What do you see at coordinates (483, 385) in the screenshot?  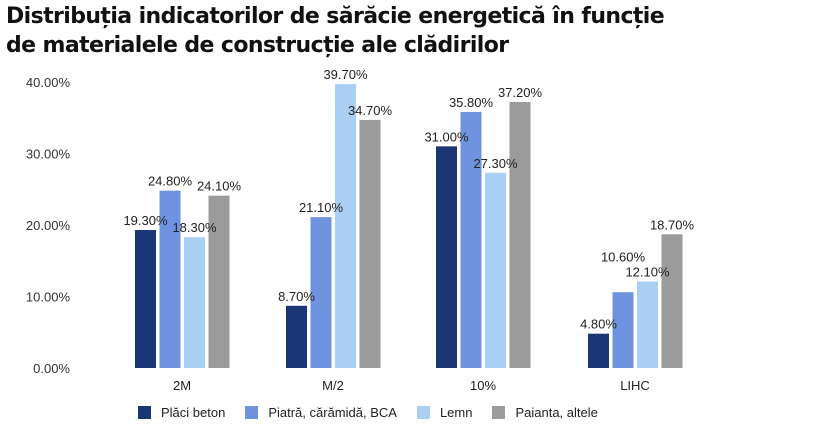 I see `x-tick-label: 10%` at bounding box center [483, 385].